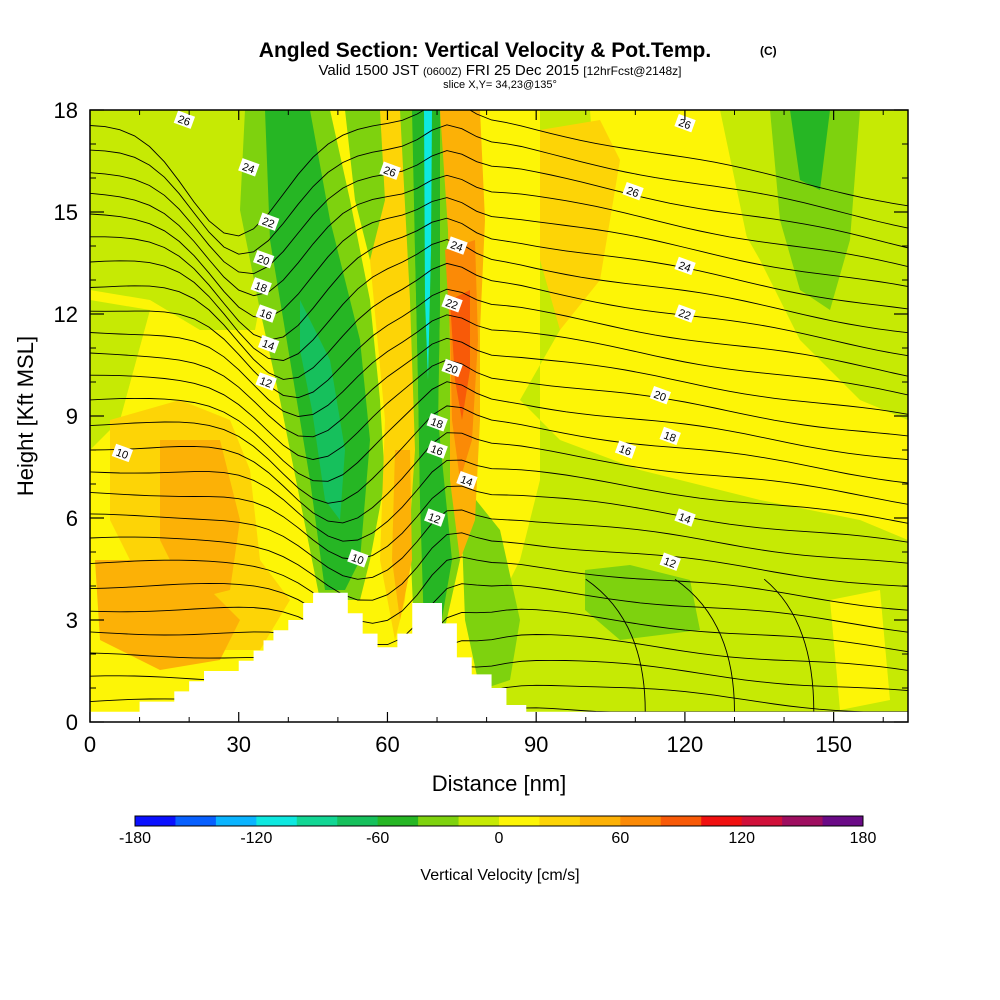  I want to click on terrain-layer, so click(499, 657).